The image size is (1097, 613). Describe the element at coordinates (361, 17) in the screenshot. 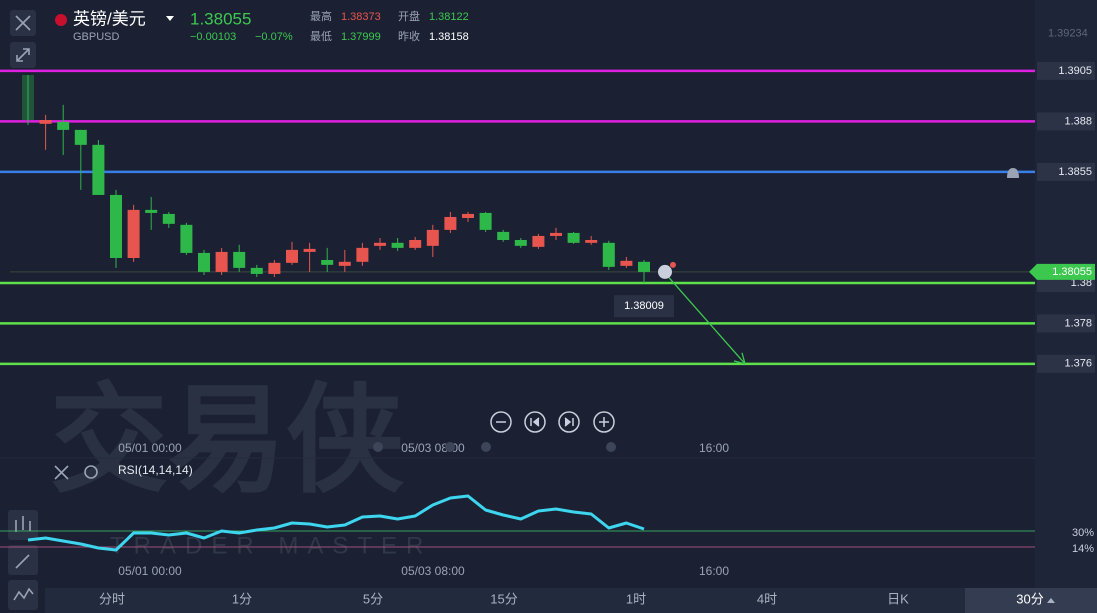

I see `stat-value: 1.38373` at that location.